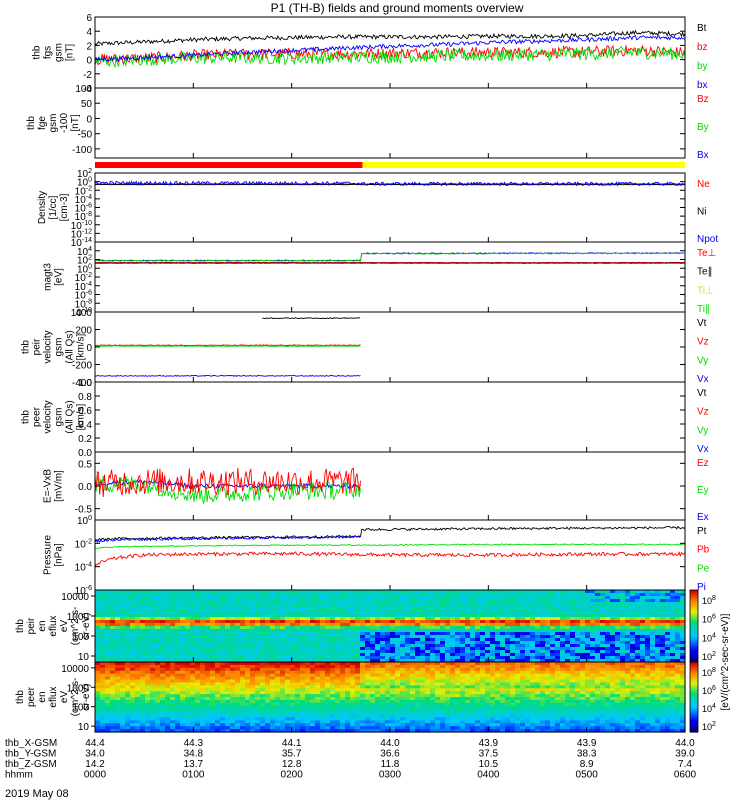 This screenshot has width=750, height=800. Describe the element at coordinates (390, 48) in the screenshot. I see `series-bx` at that location.